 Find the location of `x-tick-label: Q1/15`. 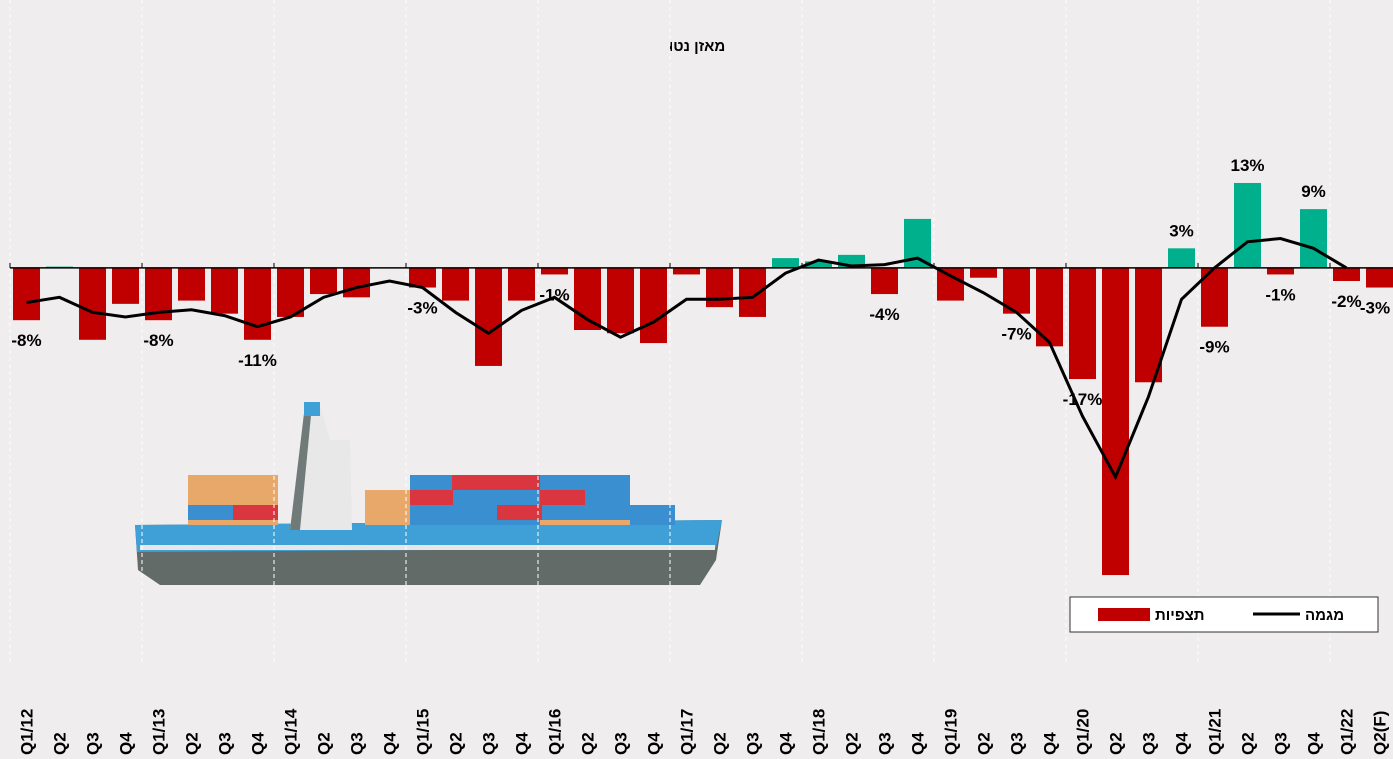

x-tick-label: Q1/15 is located at coordinates (423, 732).